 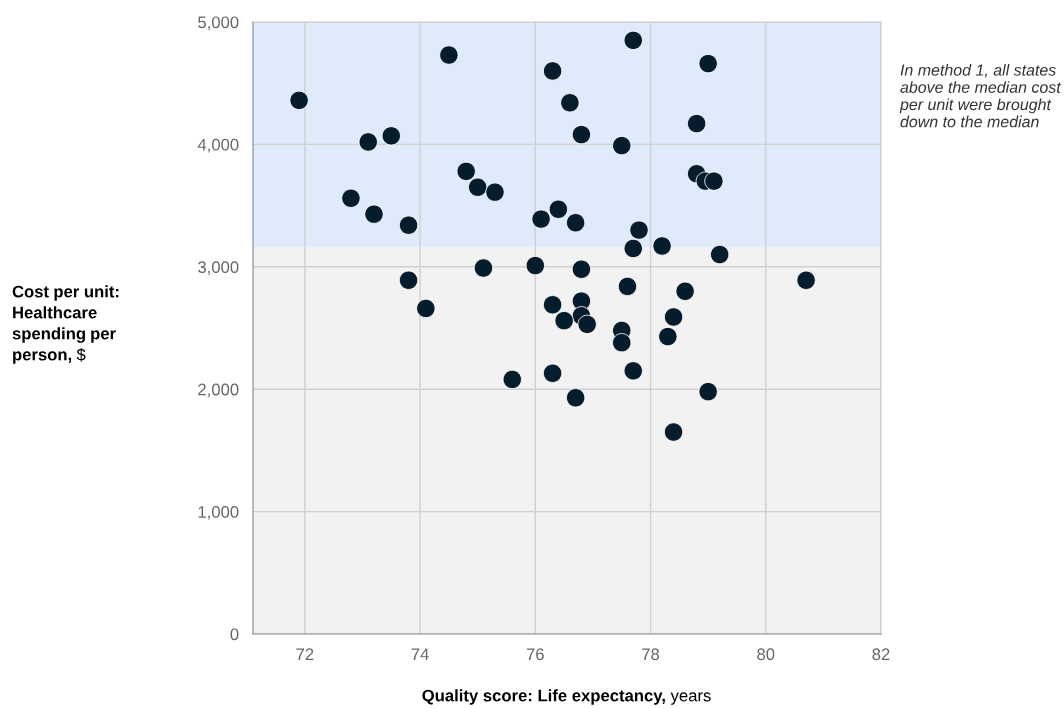 I want to click on band-label: In method 1, all states above the median cost per unit were brought down to the median, so click(x=980, y=96).